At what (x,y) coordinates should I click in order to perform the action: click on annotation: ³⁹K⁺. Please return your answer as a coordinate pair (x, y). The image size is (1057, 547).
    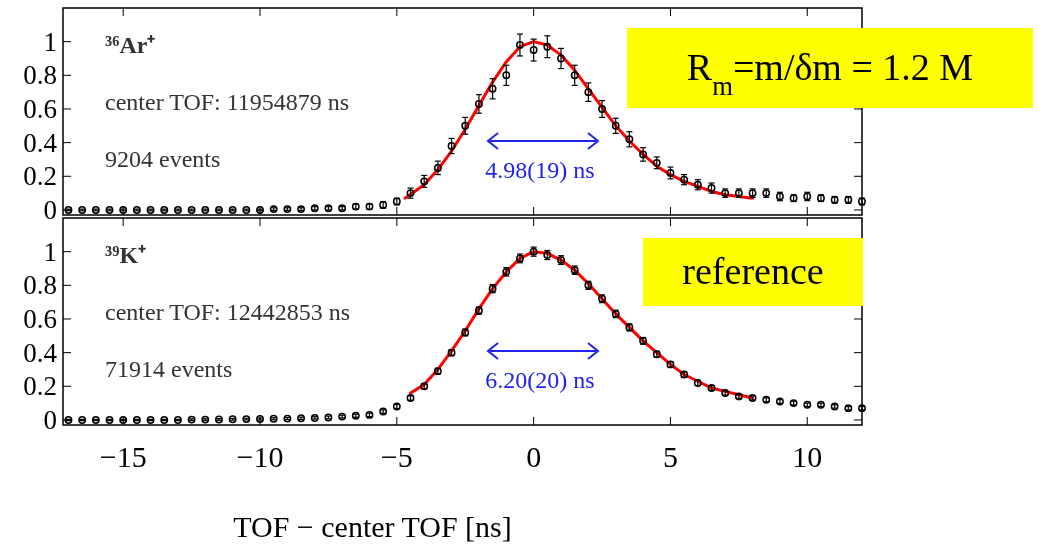
    Looking at the image, I should click on (126, 255).